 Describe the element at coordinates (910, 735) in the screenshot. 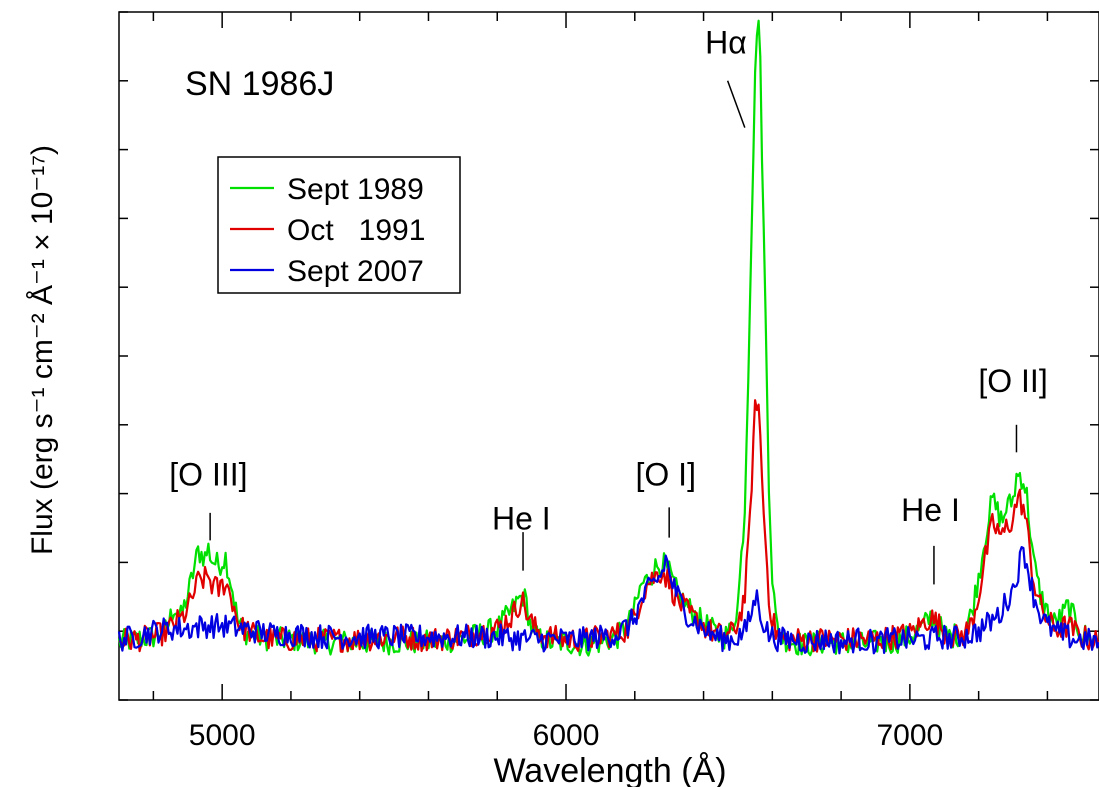

I see `x-tick-label: 7000` at that location.